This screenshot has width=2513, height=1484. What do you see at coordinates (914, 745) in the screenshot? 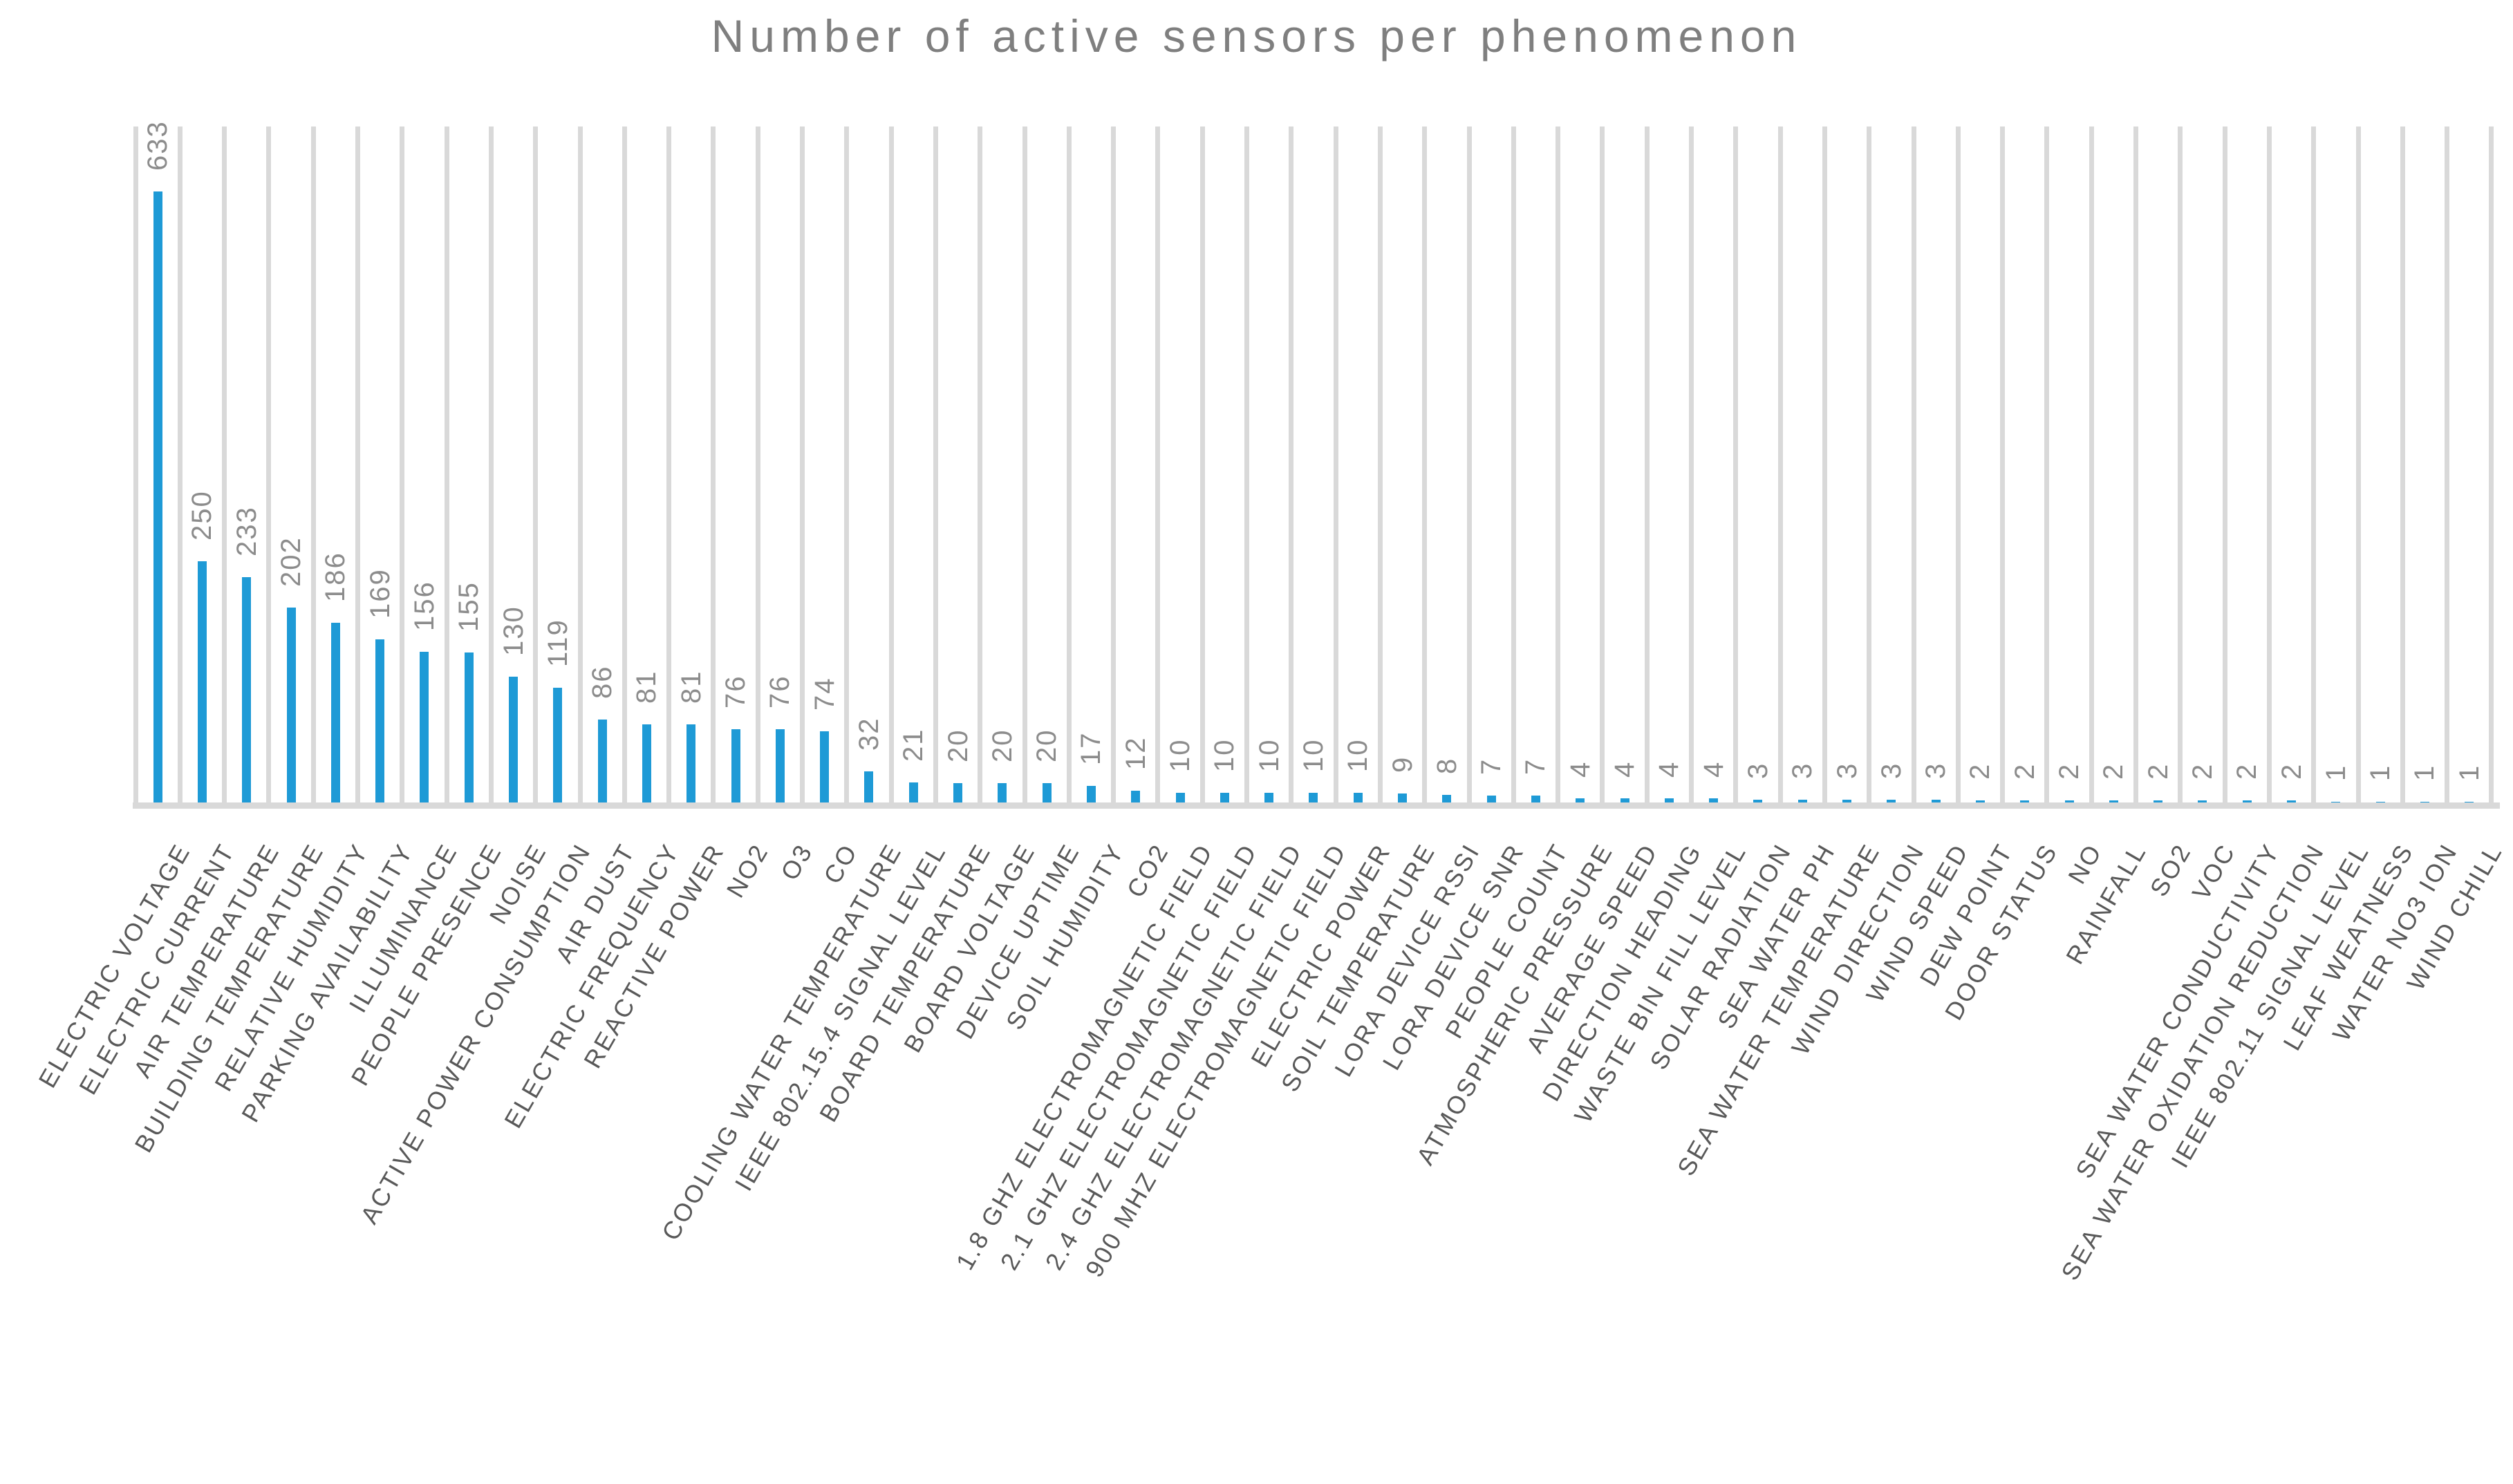
I see `bar-value-label: 21` at bounding box center [914, 745].